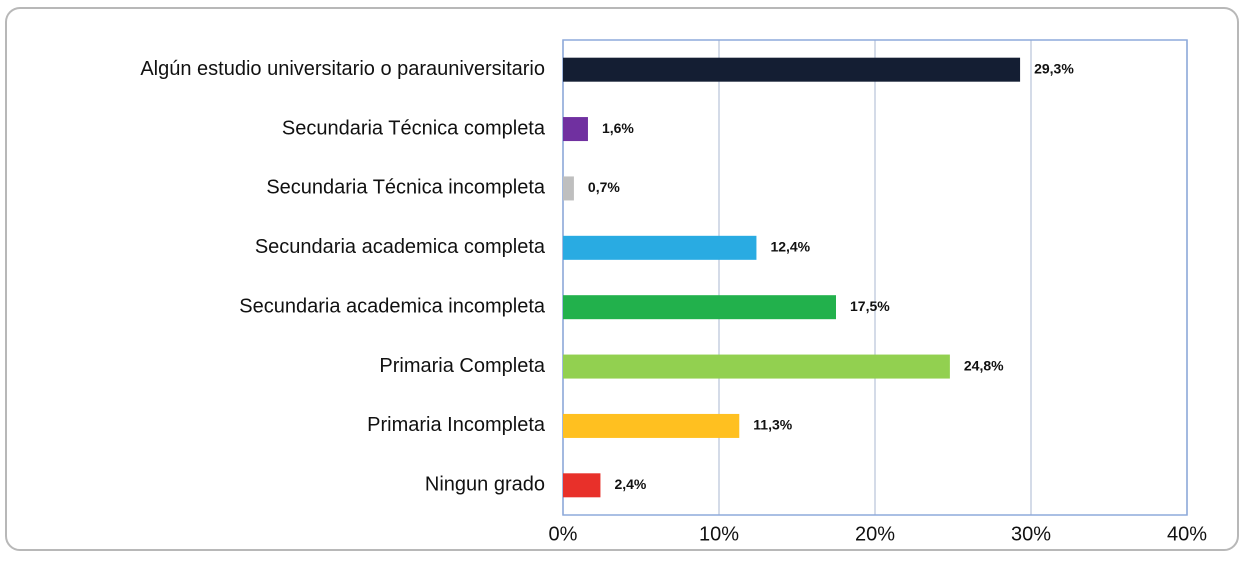 Image resolution: width=1244 pixels, height=561 pixels. I want to click on y-tick-label: Primaria Incompleta, so click(456, 425).